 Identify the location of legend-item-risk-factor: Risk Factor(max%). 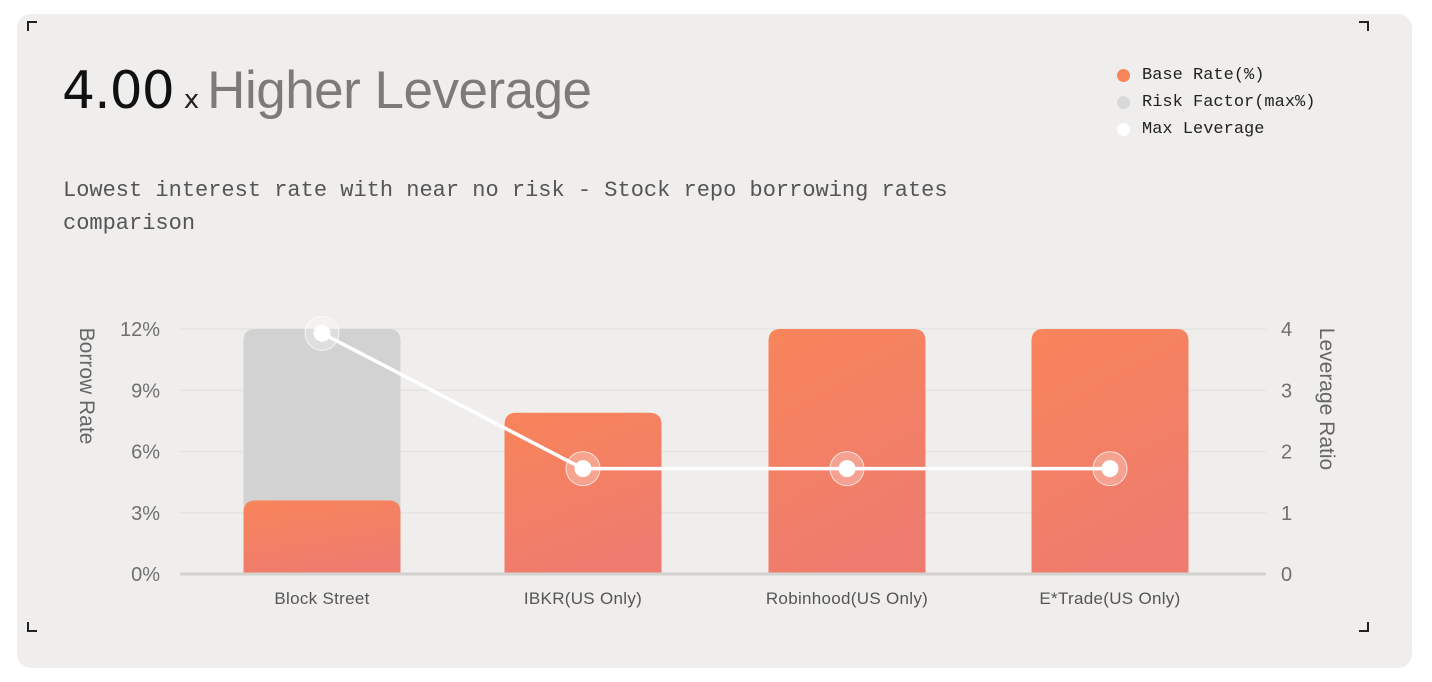
(1216, 102).